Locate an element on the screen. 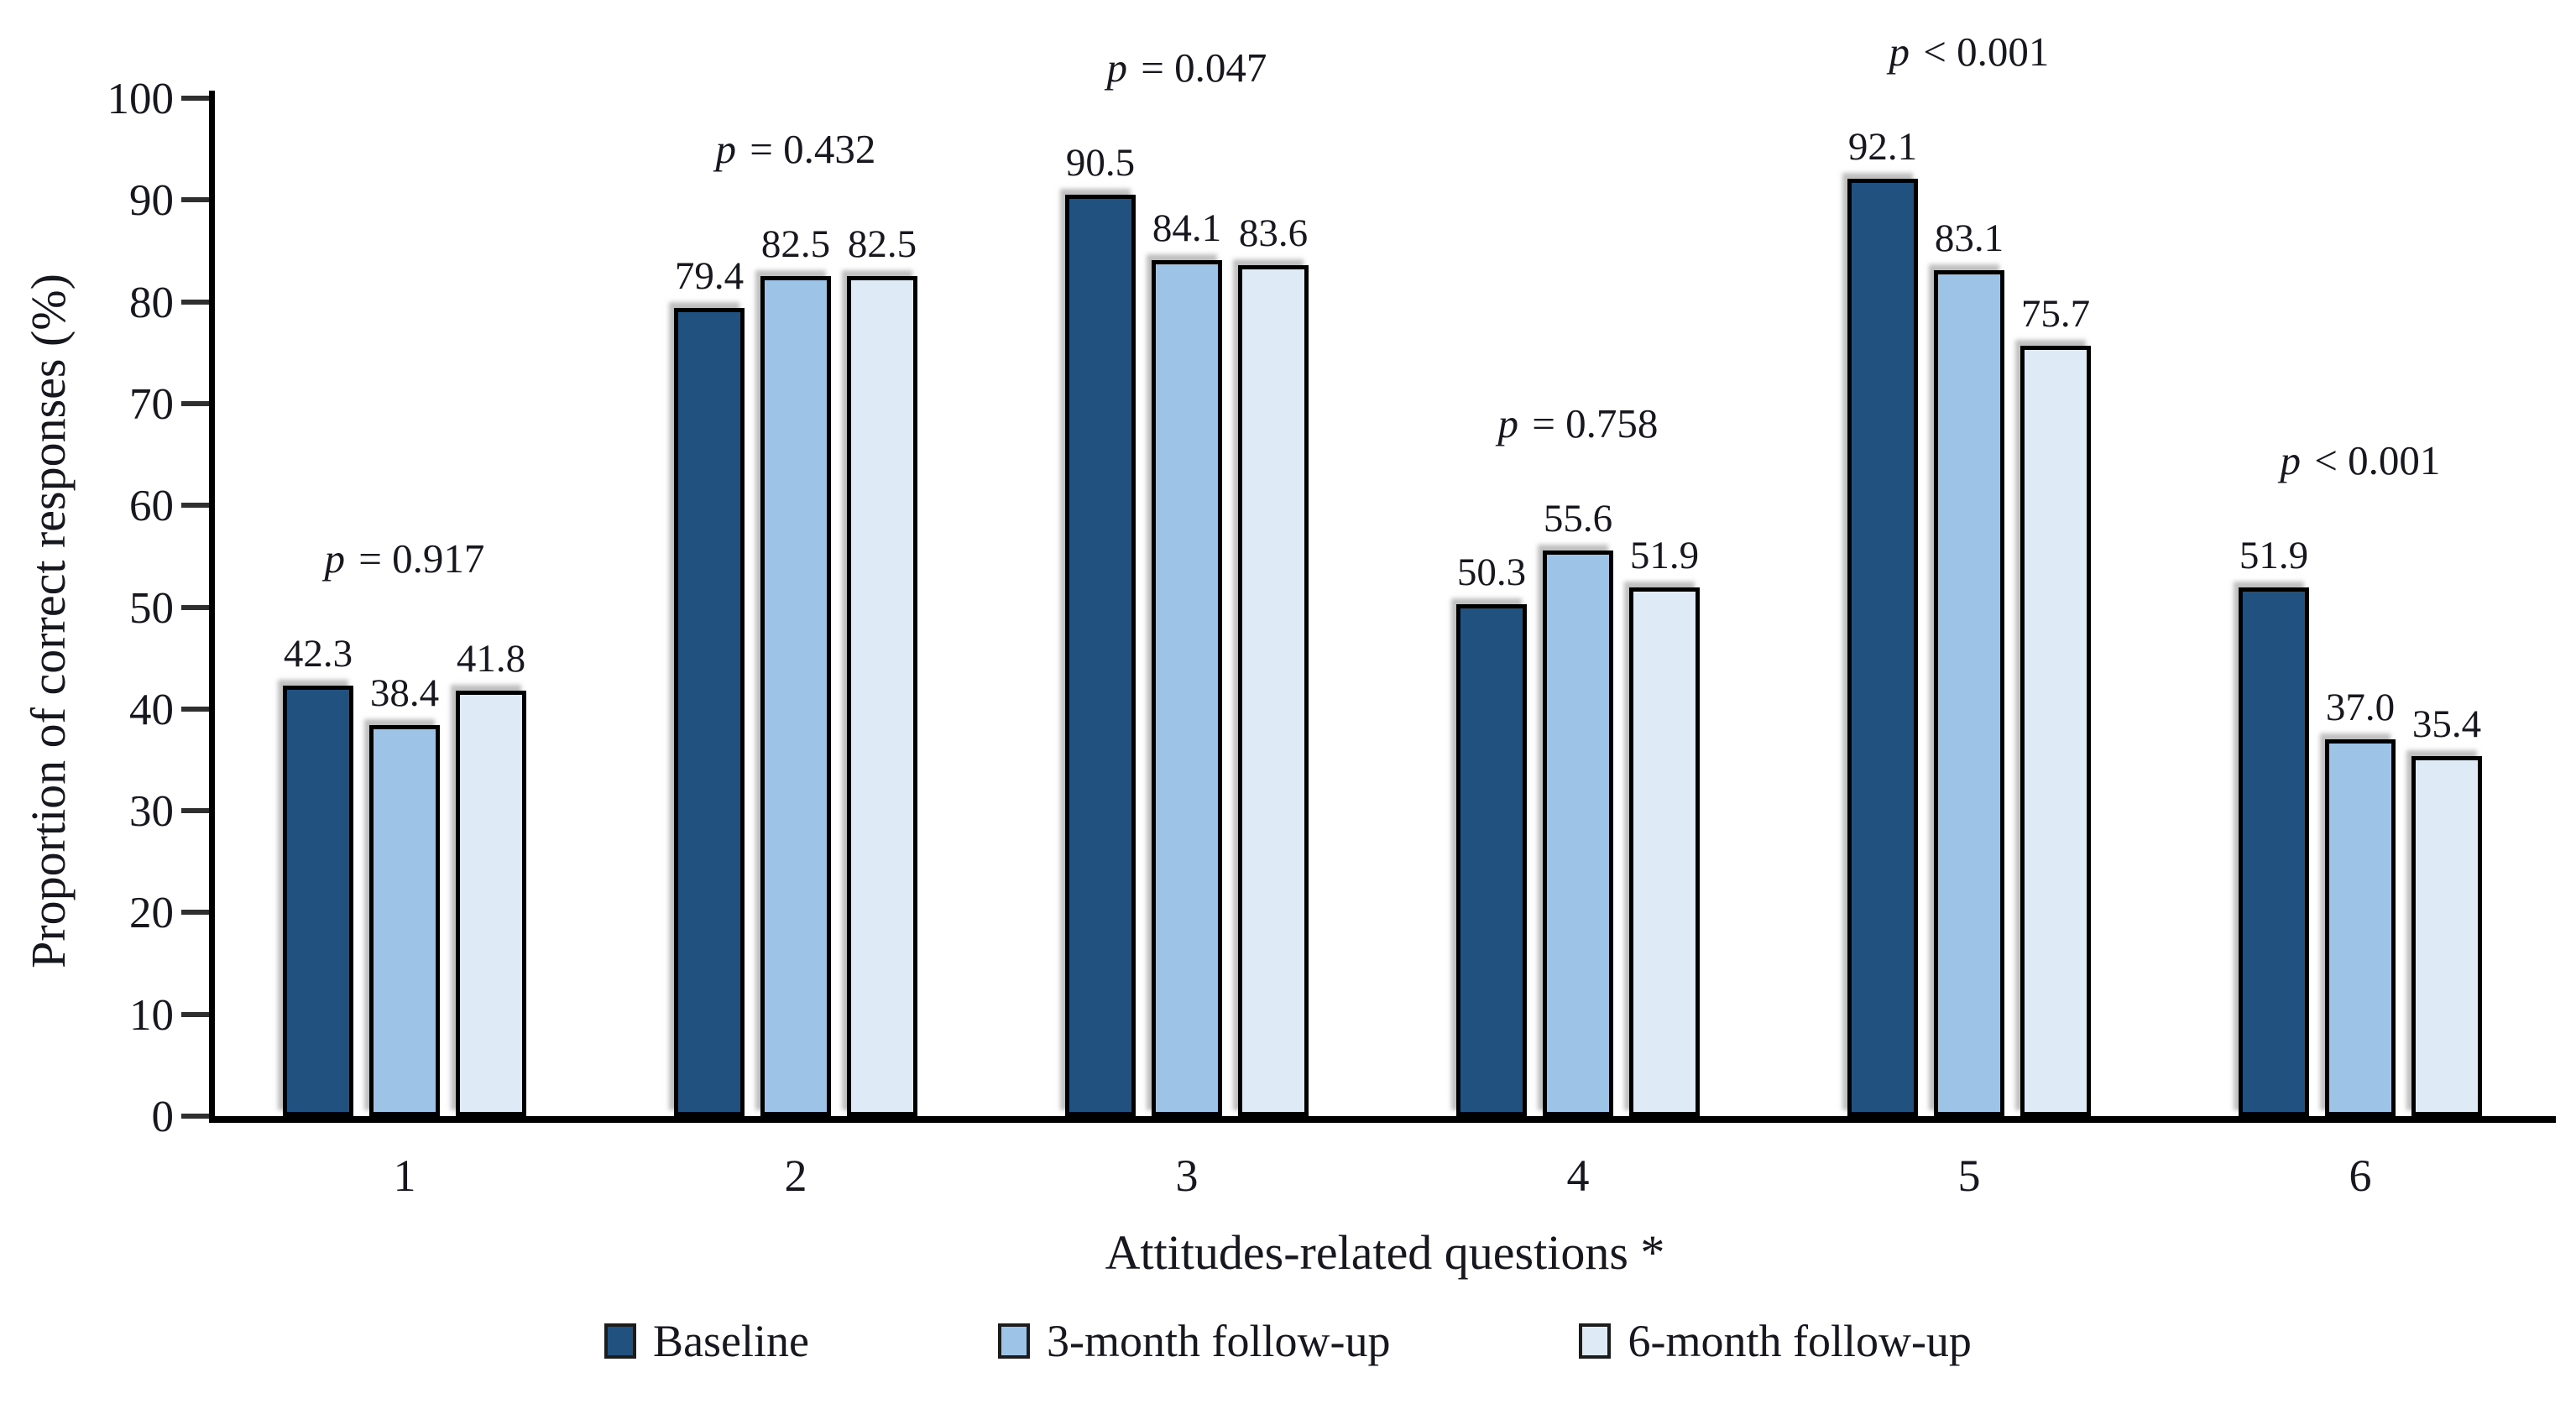 The image size is (2576, 1409). value-label-6-month-follow-up-q1: 41.8 is located at coordinates (491, 658).